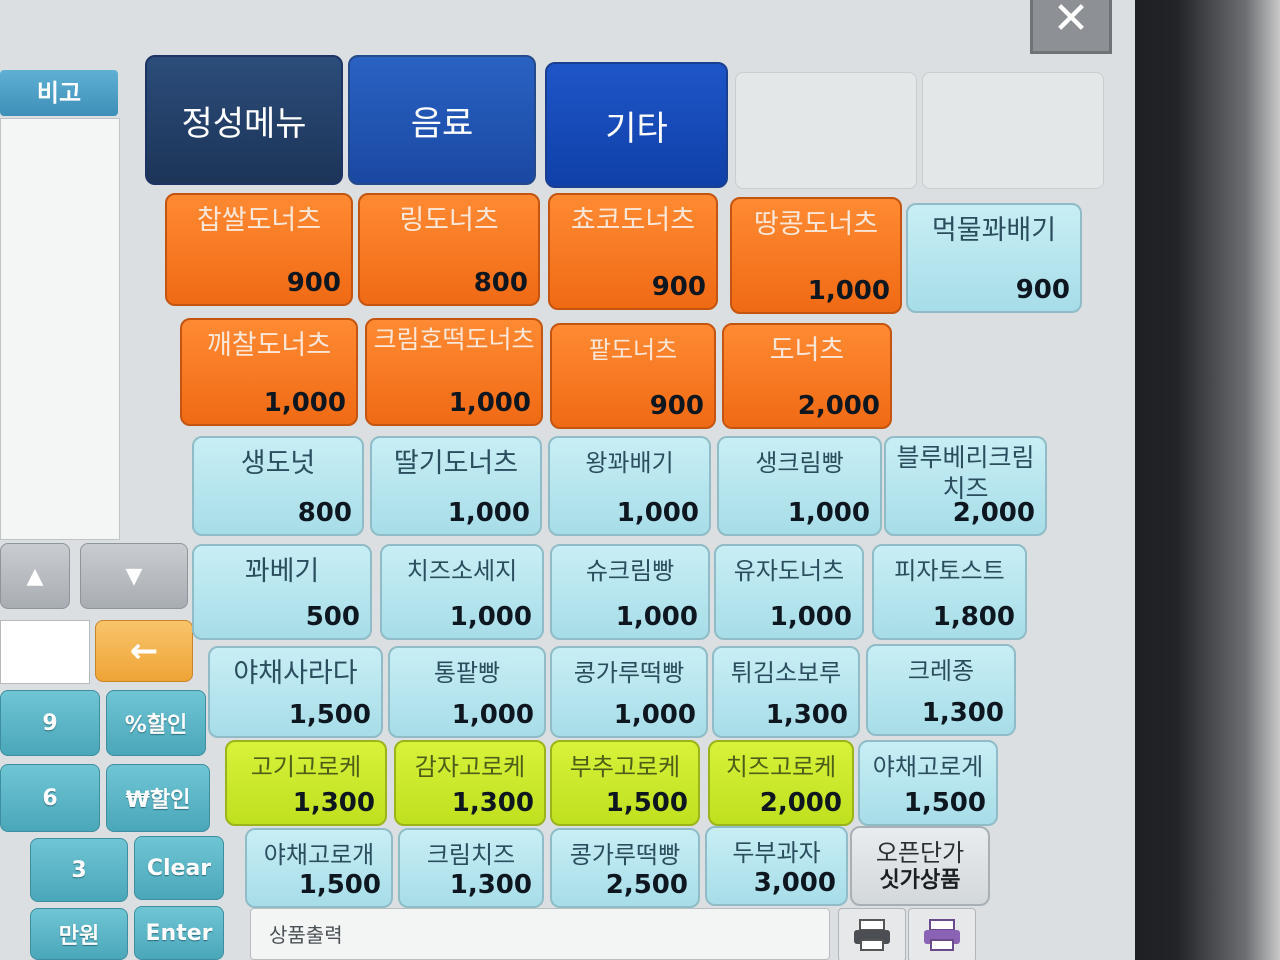  What do you see at coordinates (282, 592) in the screenshot?
I see `menu-item: 꽈베기 500` at bounding box center [282, 592].